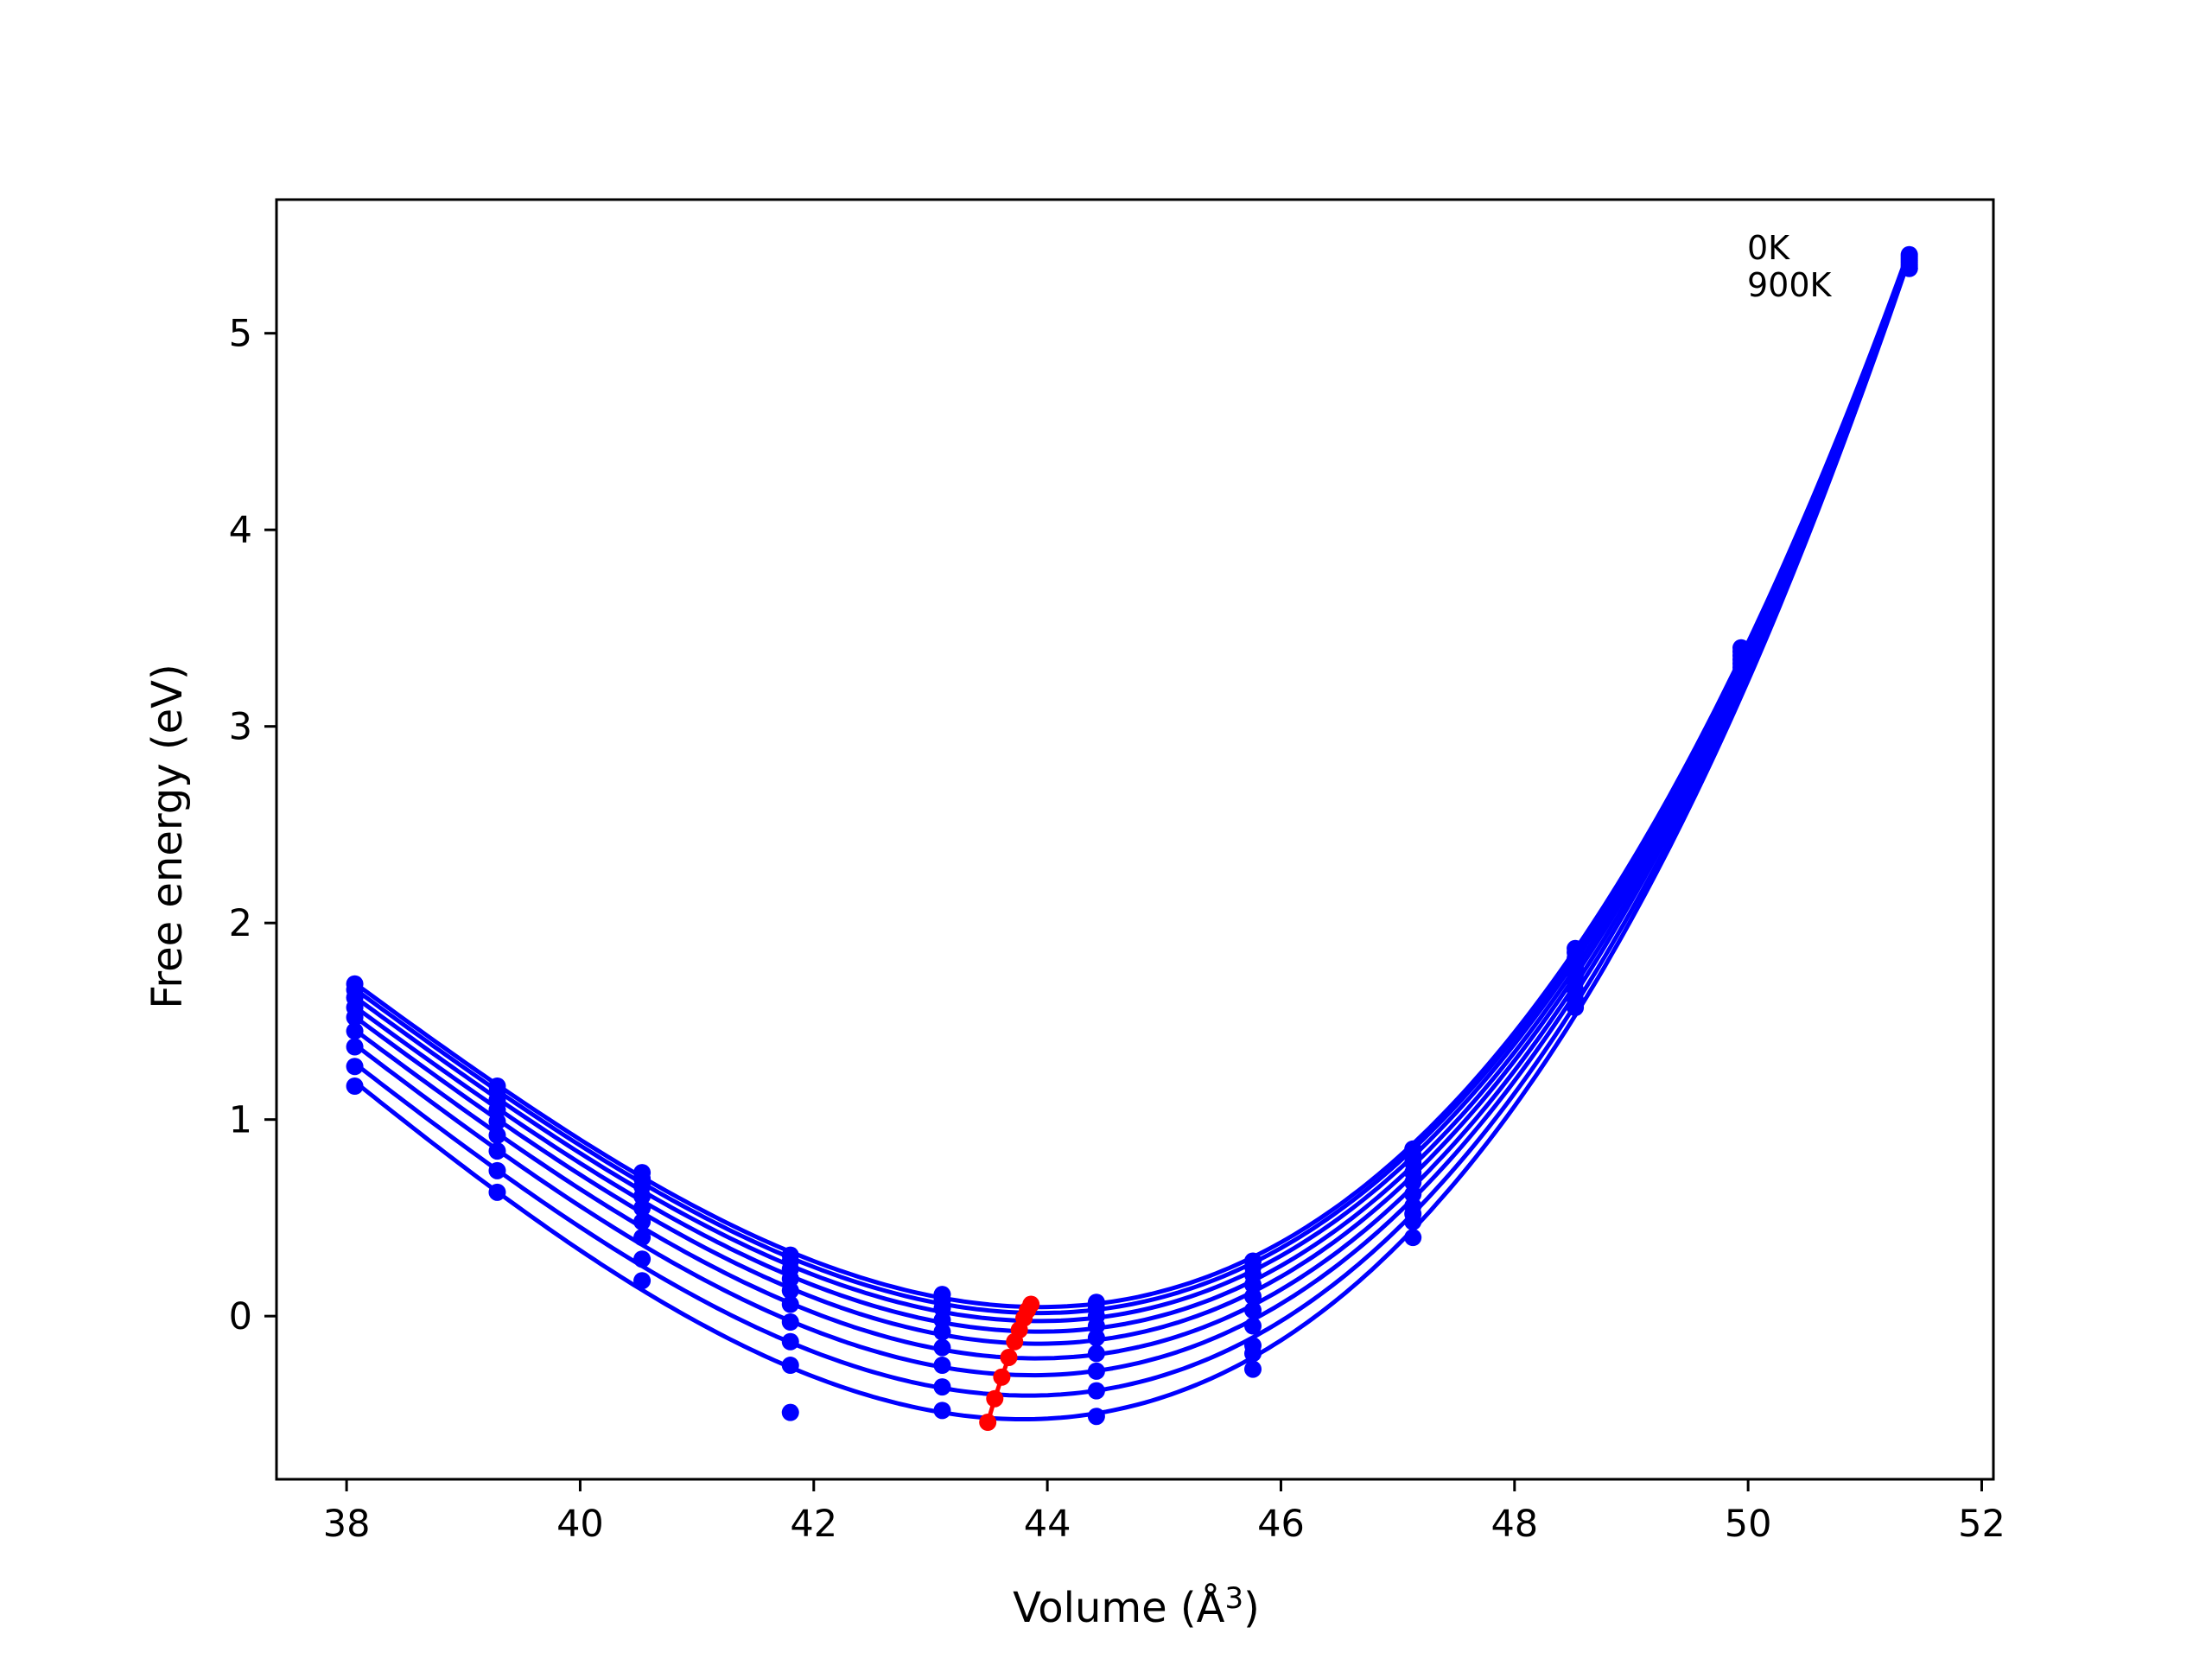 The image size is (2212, 1659). Describe the element at coordinates (1136, 1606) in the screenshot. I see `x-axis-label: Volume (Å3)` at that location.